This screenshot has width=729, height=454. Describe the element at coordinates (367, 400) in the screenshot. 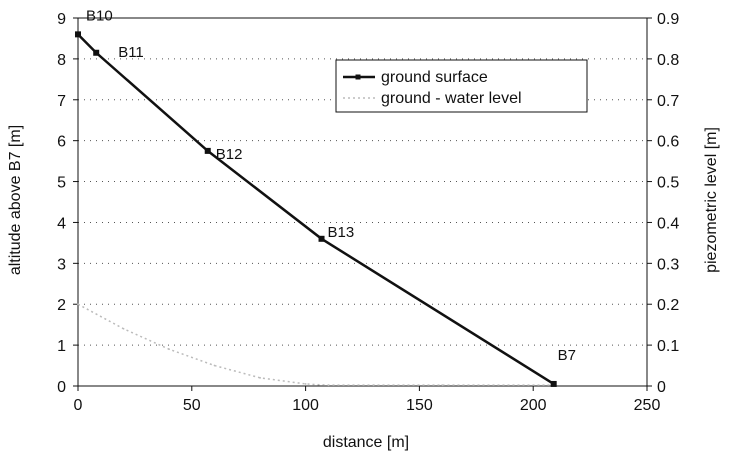

I see `x-axis: 0 50 100 150 200 250` at that location.